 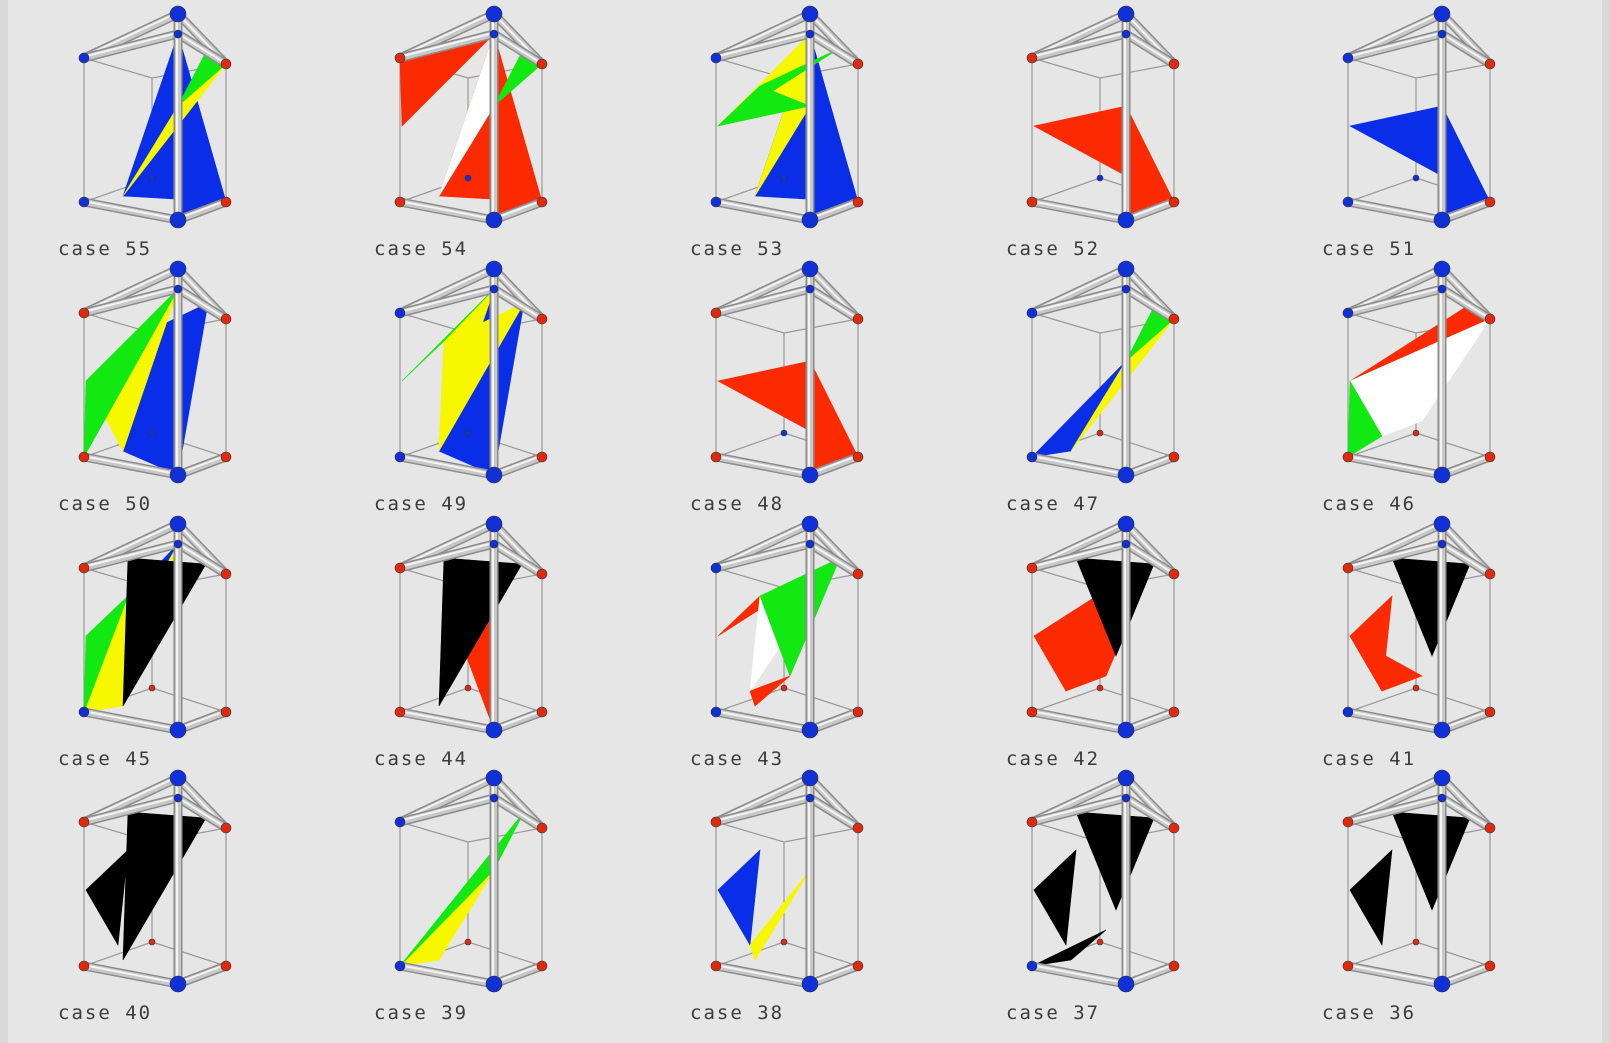 I want to click on case-label: case 53, so click(x=737, y=249).